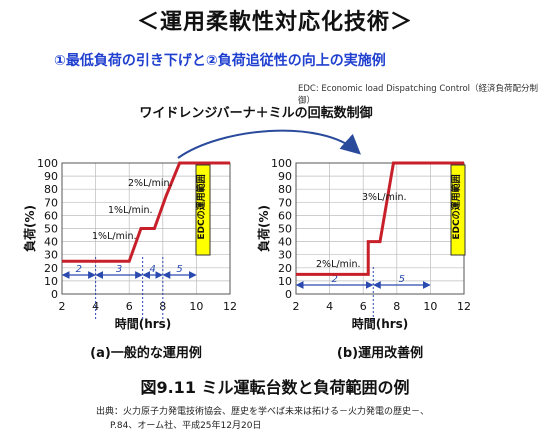 The height and width of the screenshot is (436, 550). I want to click on chart-caption: (a)一般的な運用例, so click(146, 353).